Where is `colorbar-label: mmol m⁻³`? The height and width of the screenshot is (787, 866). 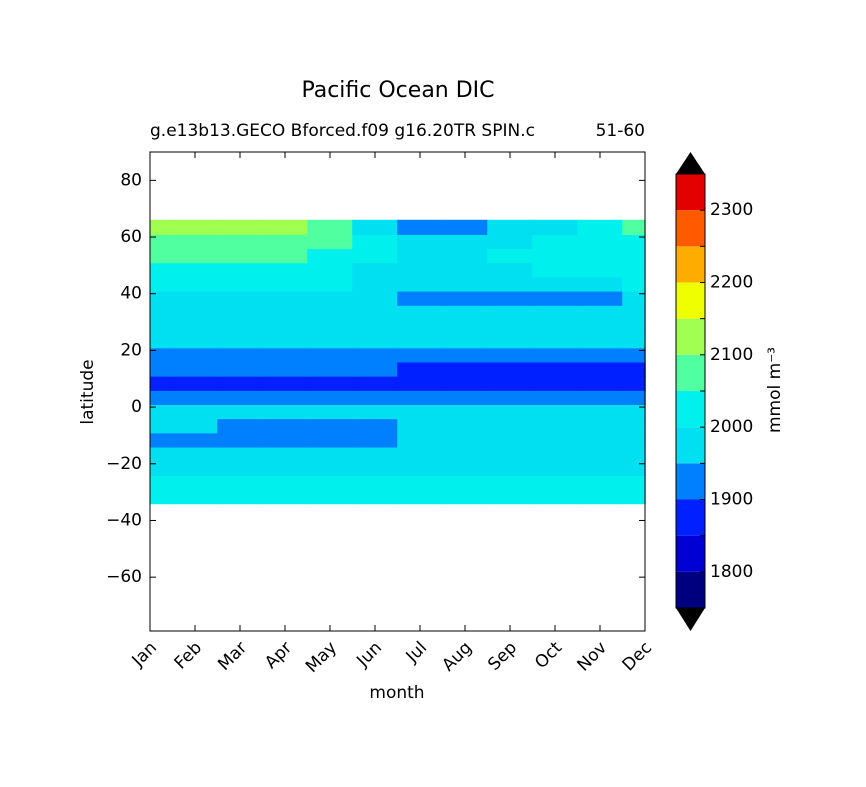 colorbar-label: mmol m⁻³ is located at coordinates (775, 390).